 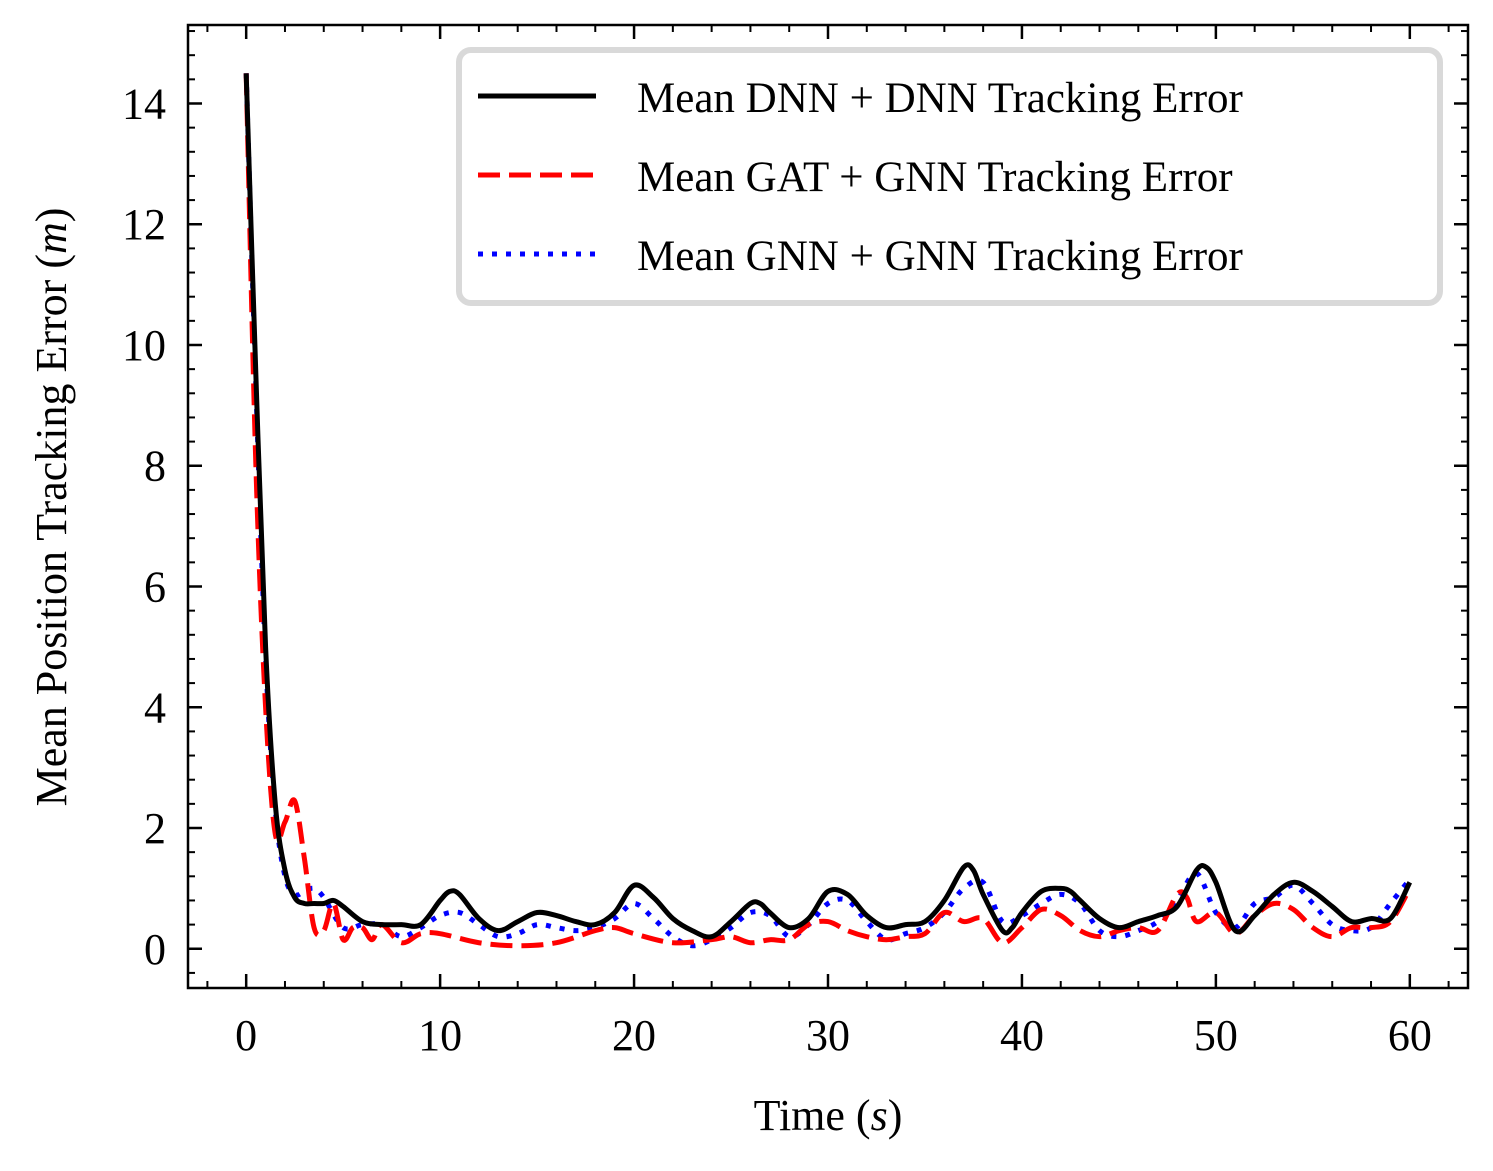 What do you see at coordinates (1022, 1035) in the screenshot?
I see `x-tick-label: 40` at bounding box center [1022, 1035].